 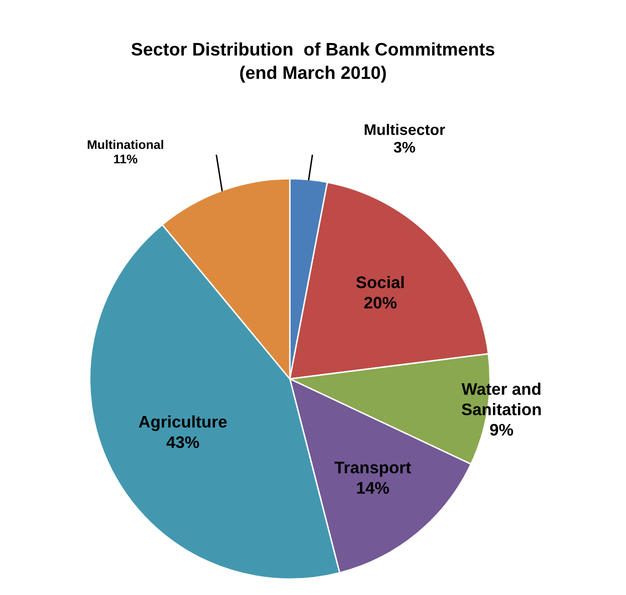 What do you see at coordinates (404, 130) in the screenshot?
I see `slice-label: Multisector` at bounding box center [404, 130].